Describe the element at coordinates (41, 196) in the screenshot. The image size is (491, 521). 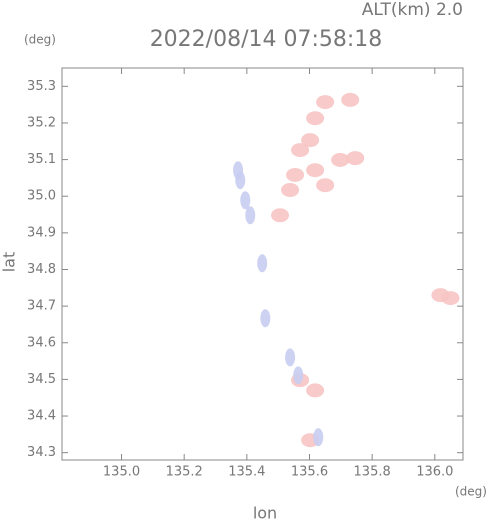
I see `y-tick-label: 35.0` at that location.